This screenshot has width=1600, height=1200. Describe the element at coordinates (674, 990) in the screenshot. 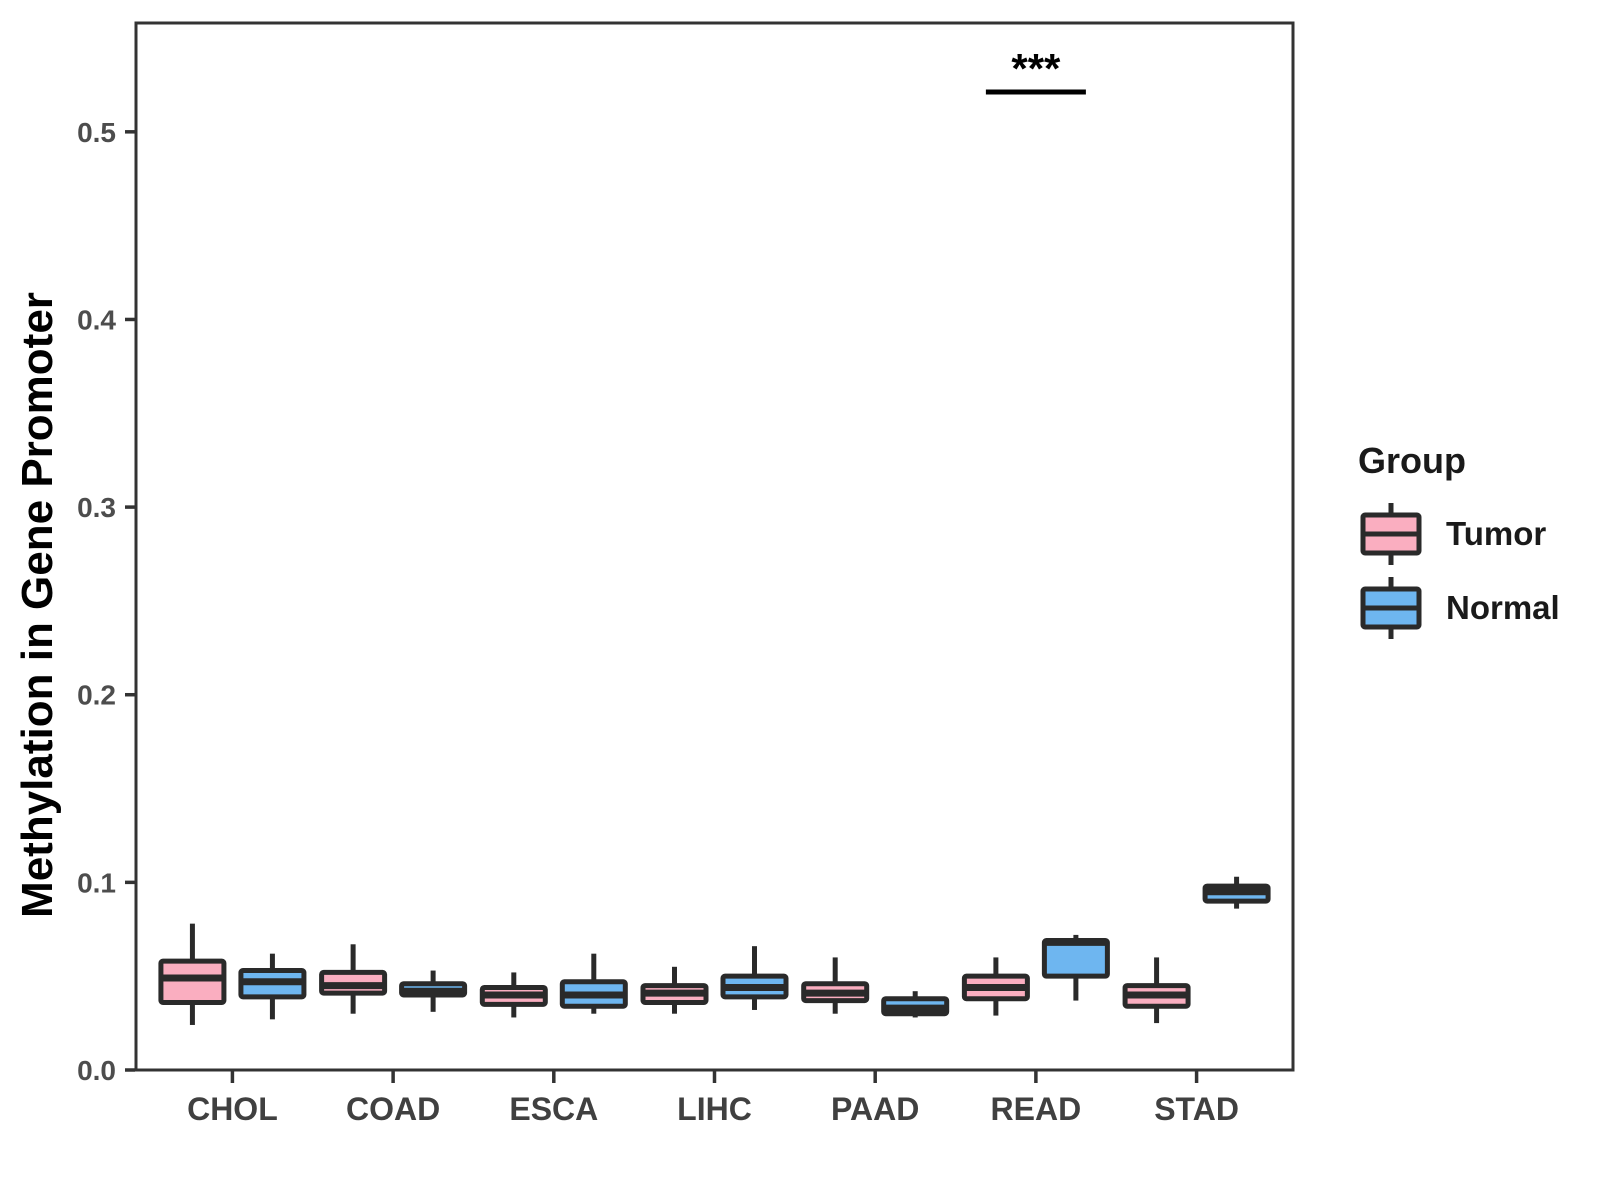

I see `boxplot-lihc-tumor` at that location.